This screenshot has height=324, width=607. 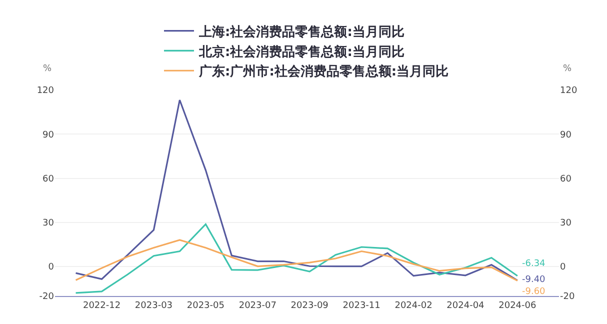 I want to click on x-tick-label: 2023-05, so click(x=205, y=305).